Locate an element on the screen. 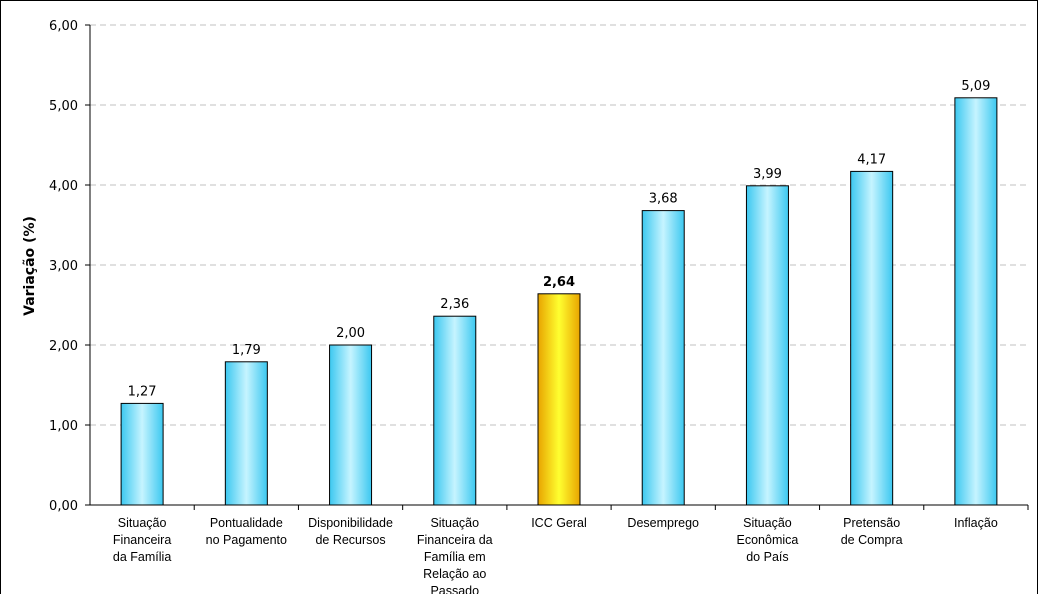 The width and height of the screenshot is (1038, 594). x-tick-label: ICC Geral is located at coordinates (559, 523).